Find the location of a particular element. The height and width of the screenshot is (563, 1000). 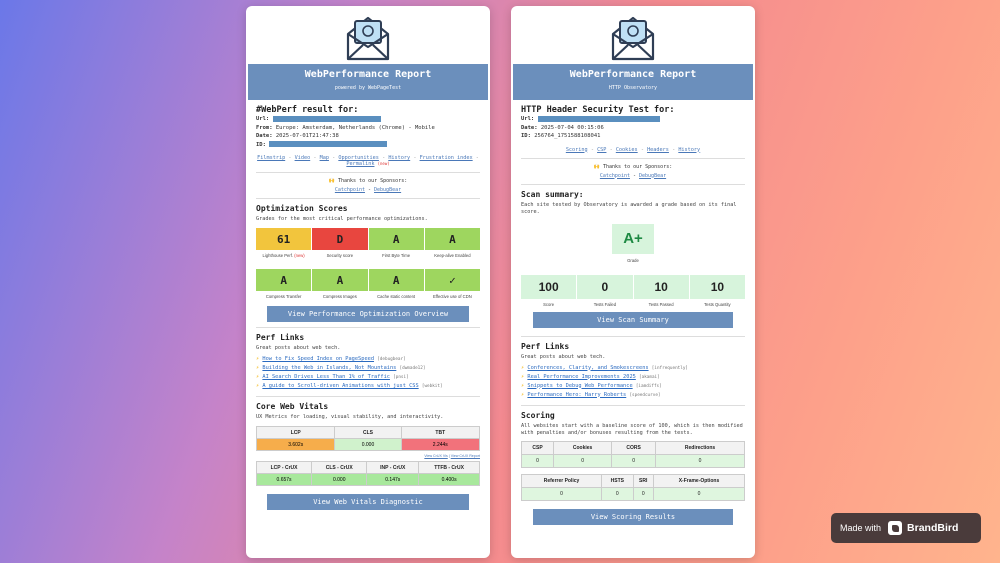

score-label-text: Compress Transfer is located at coordinates (283, 296).